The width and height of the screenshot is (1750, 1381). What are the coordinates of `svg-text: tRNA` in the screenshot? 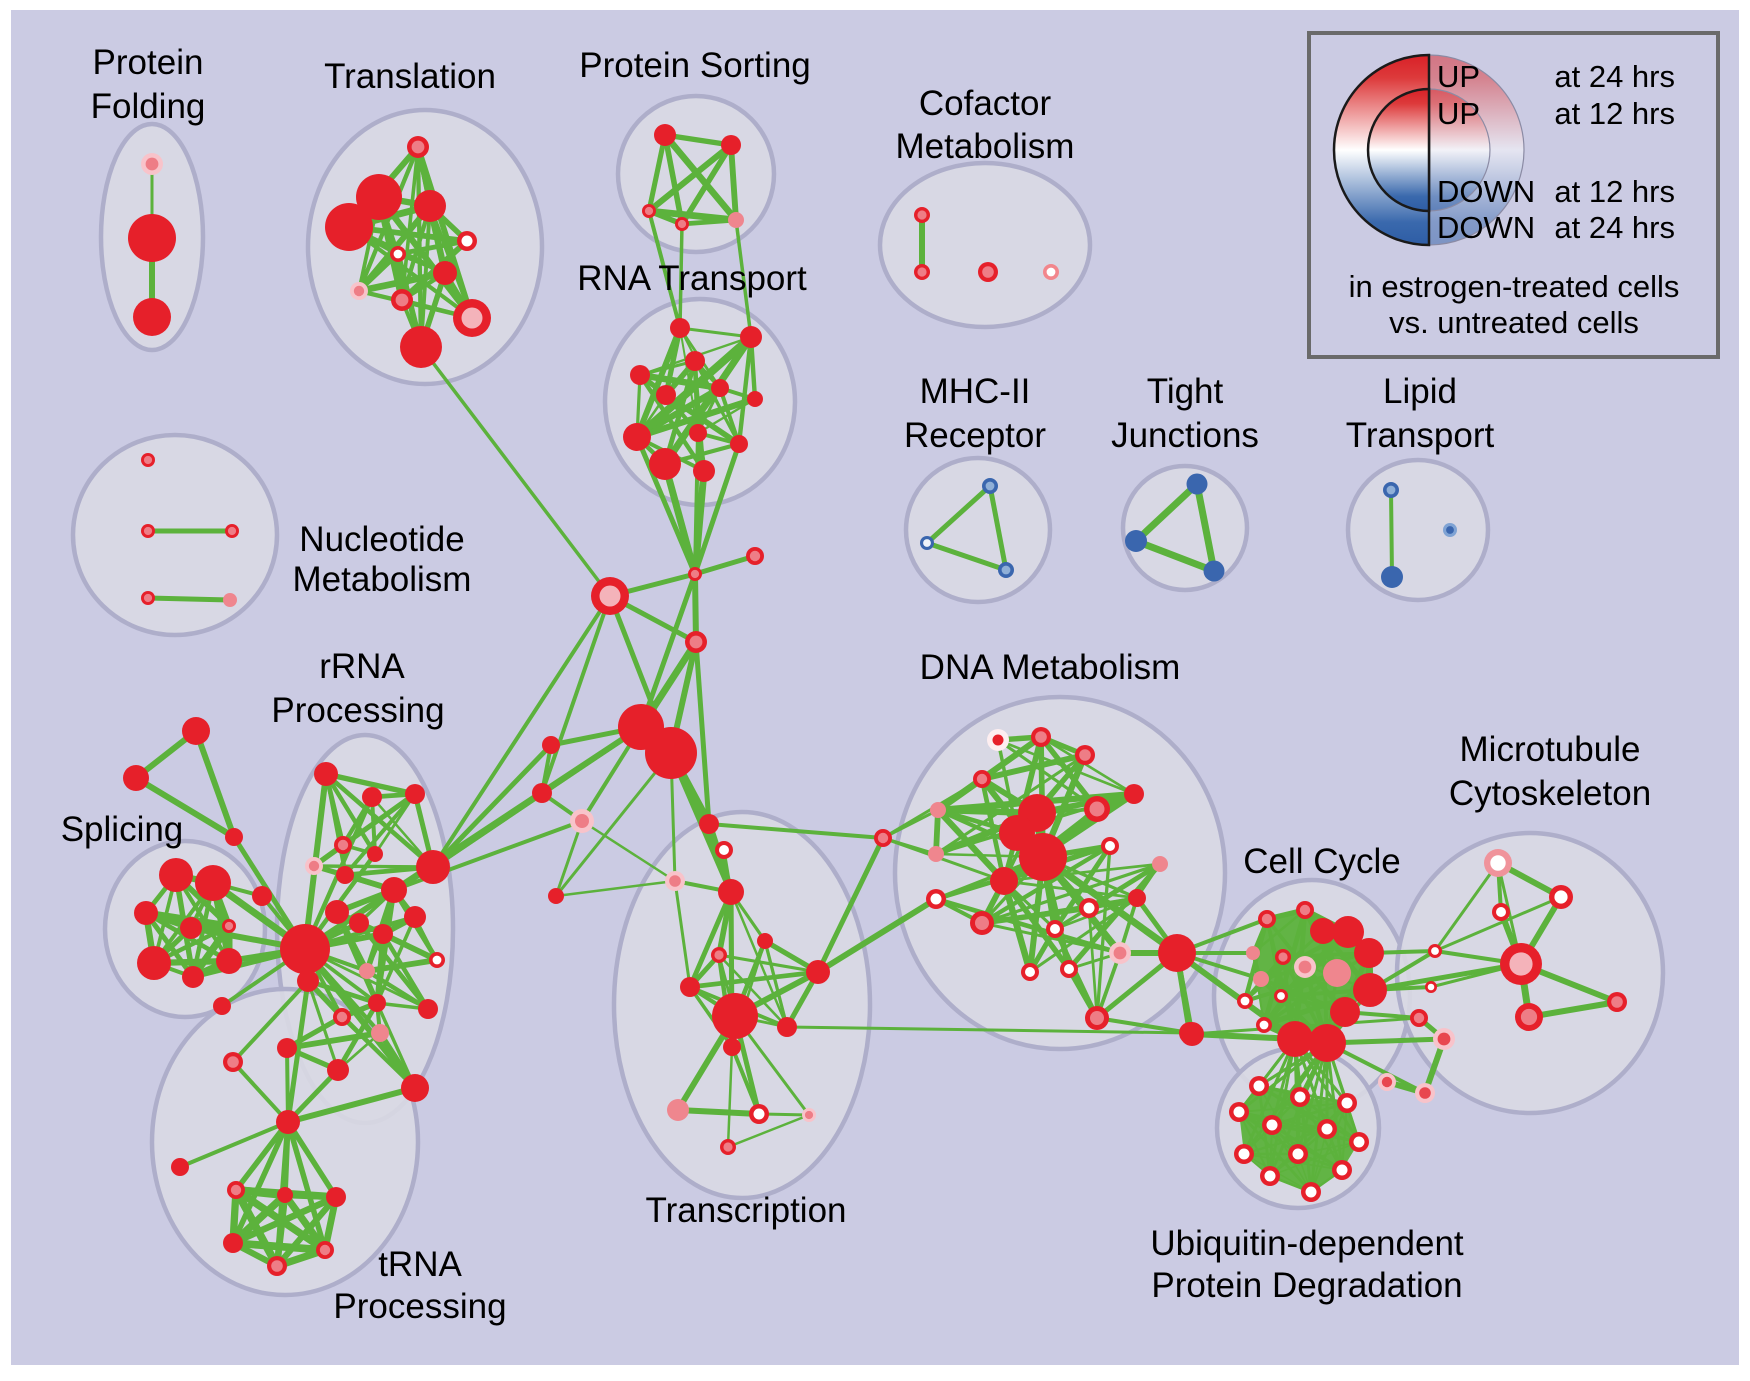 It's located at (420, 1264).